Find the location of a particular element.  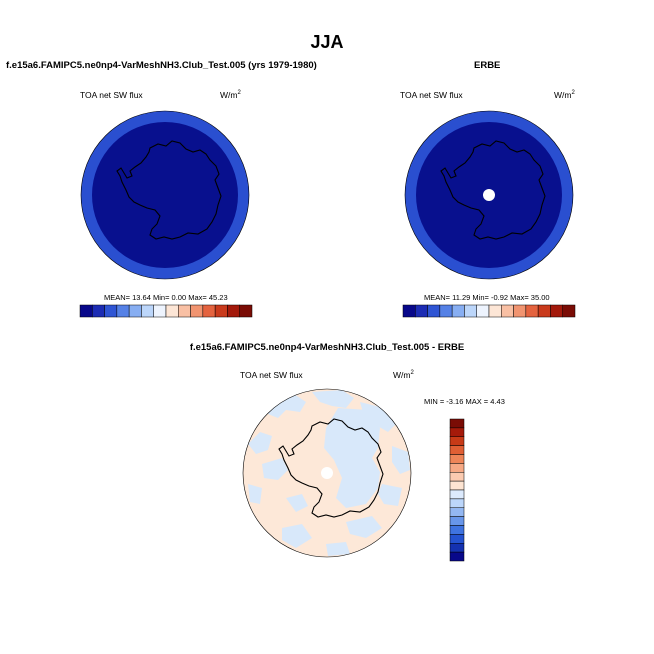

obs-units-label: W/m2 is located at coordinates (564, 95).